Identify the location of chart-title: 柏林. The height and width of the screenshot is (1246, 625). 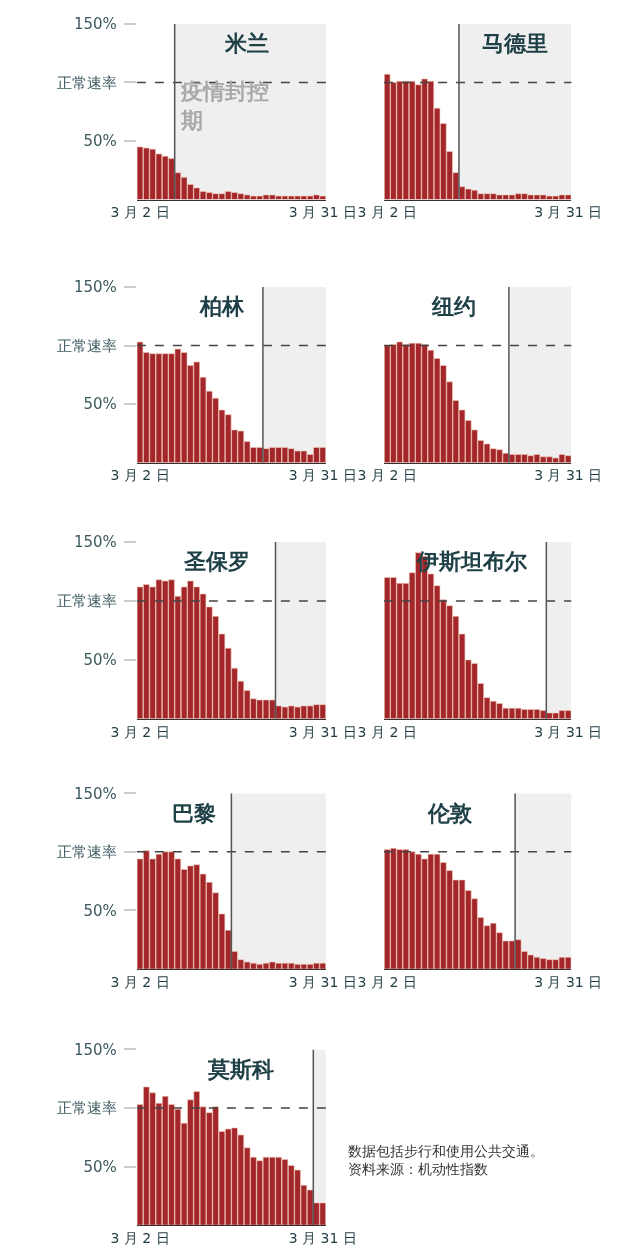
(222, 306).